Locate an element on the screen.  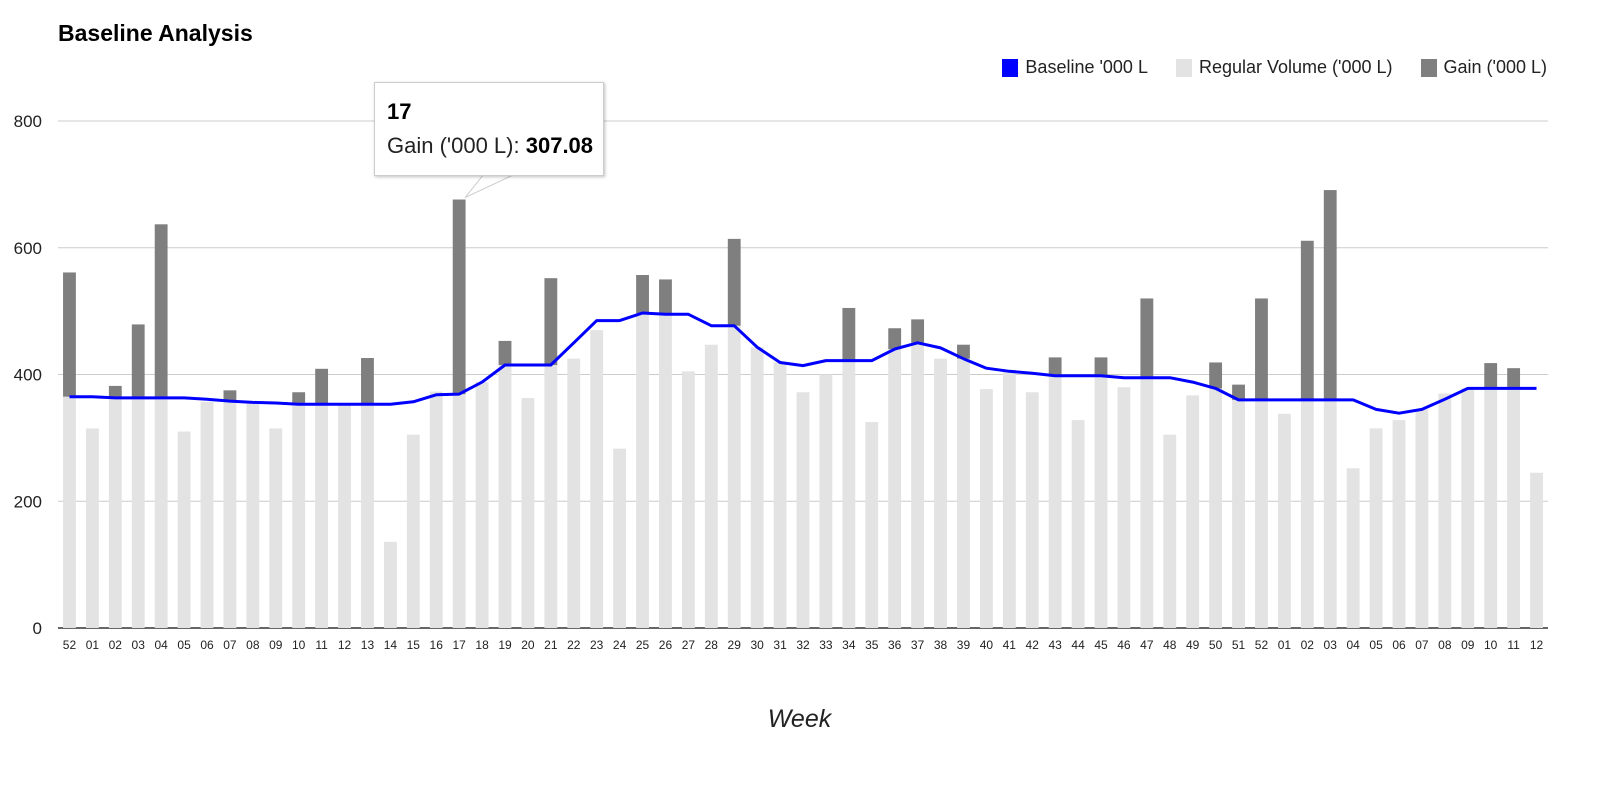
x-tick-label: 48 is located at coordinates (1170, 645).